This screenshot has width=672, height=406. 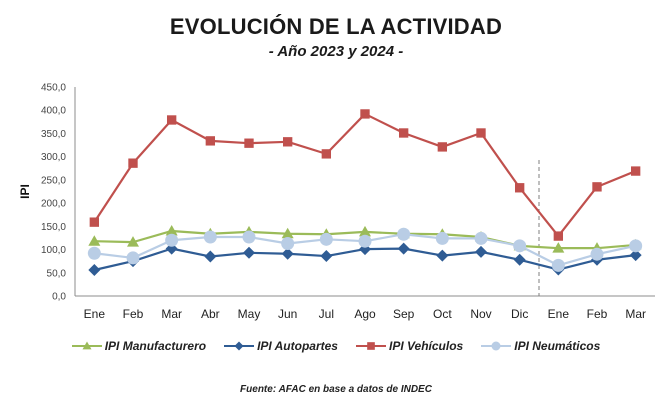 I want to click on y-tick-label: 200,0, so click(x=53, y=204).